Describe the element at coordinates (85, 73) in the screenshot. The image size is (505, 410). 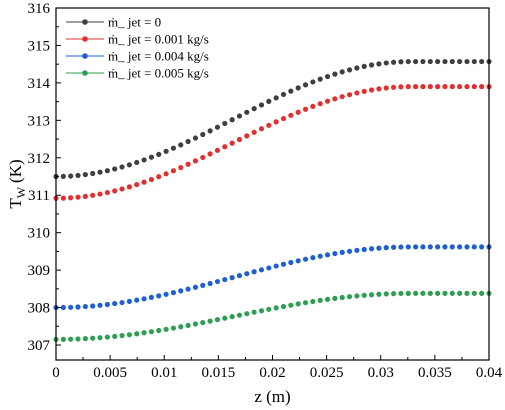
I see `legend-marker` at that location.